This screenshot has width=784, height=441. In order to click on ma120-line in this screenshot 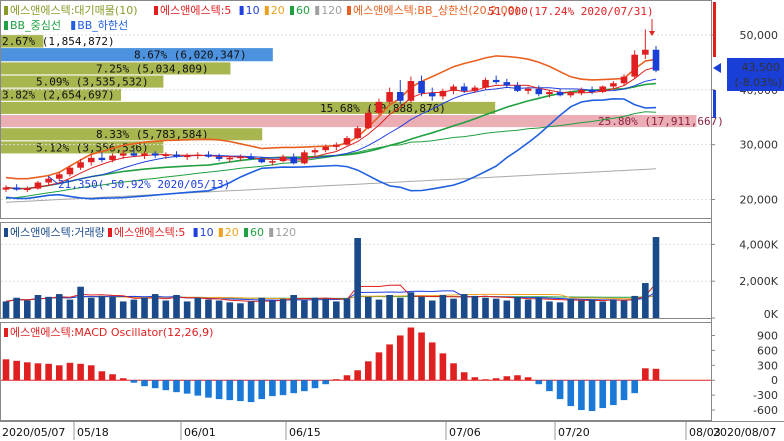, I will do `click(331, 185)`.